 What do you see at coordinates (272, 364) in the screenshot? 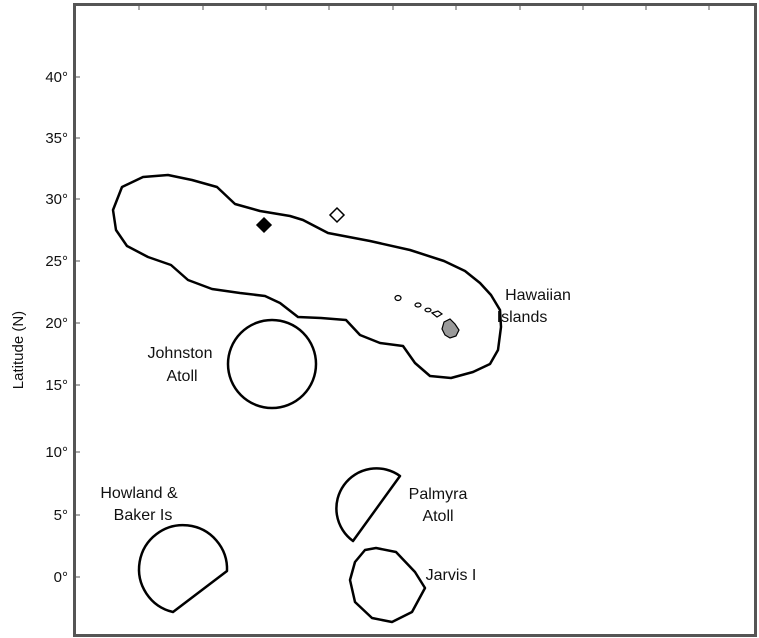
I see `johnston-atoll-region` at bounding box center [272, 364].